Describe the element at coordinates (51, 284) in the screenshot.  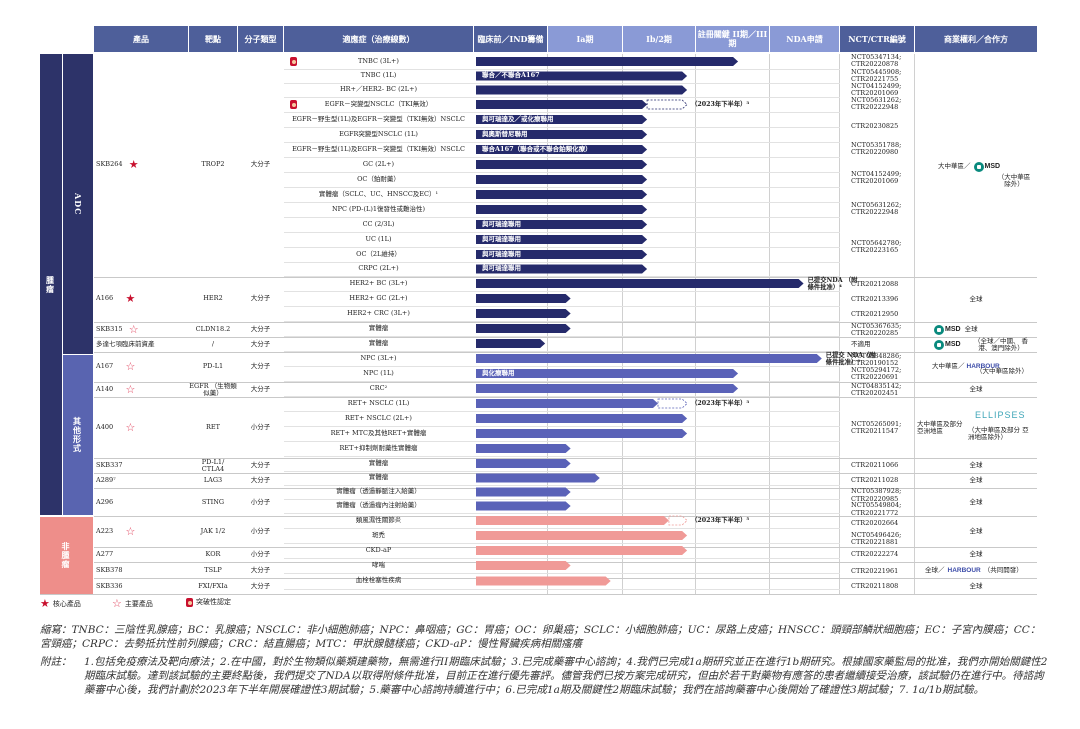
I see `band-oncology: 腫瘤` at that location.